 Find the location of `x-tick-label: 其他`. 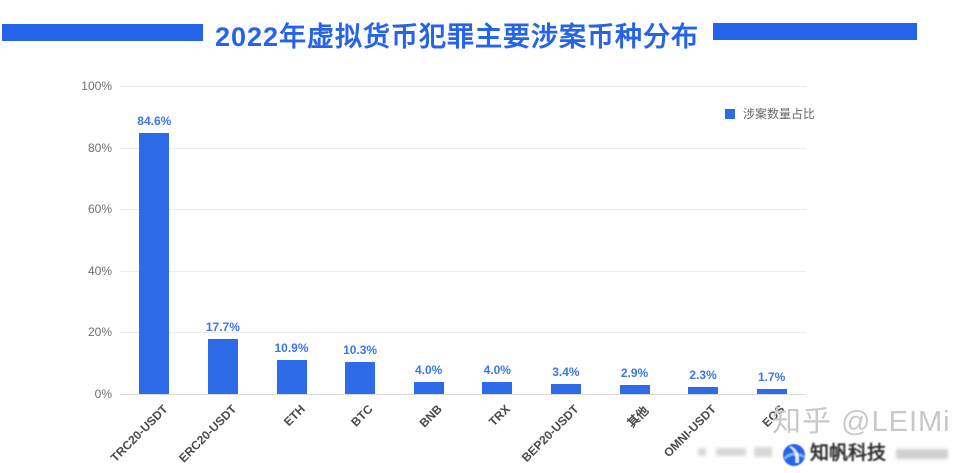

x-tick-label: 其他 is located at coordinates (638, 417).